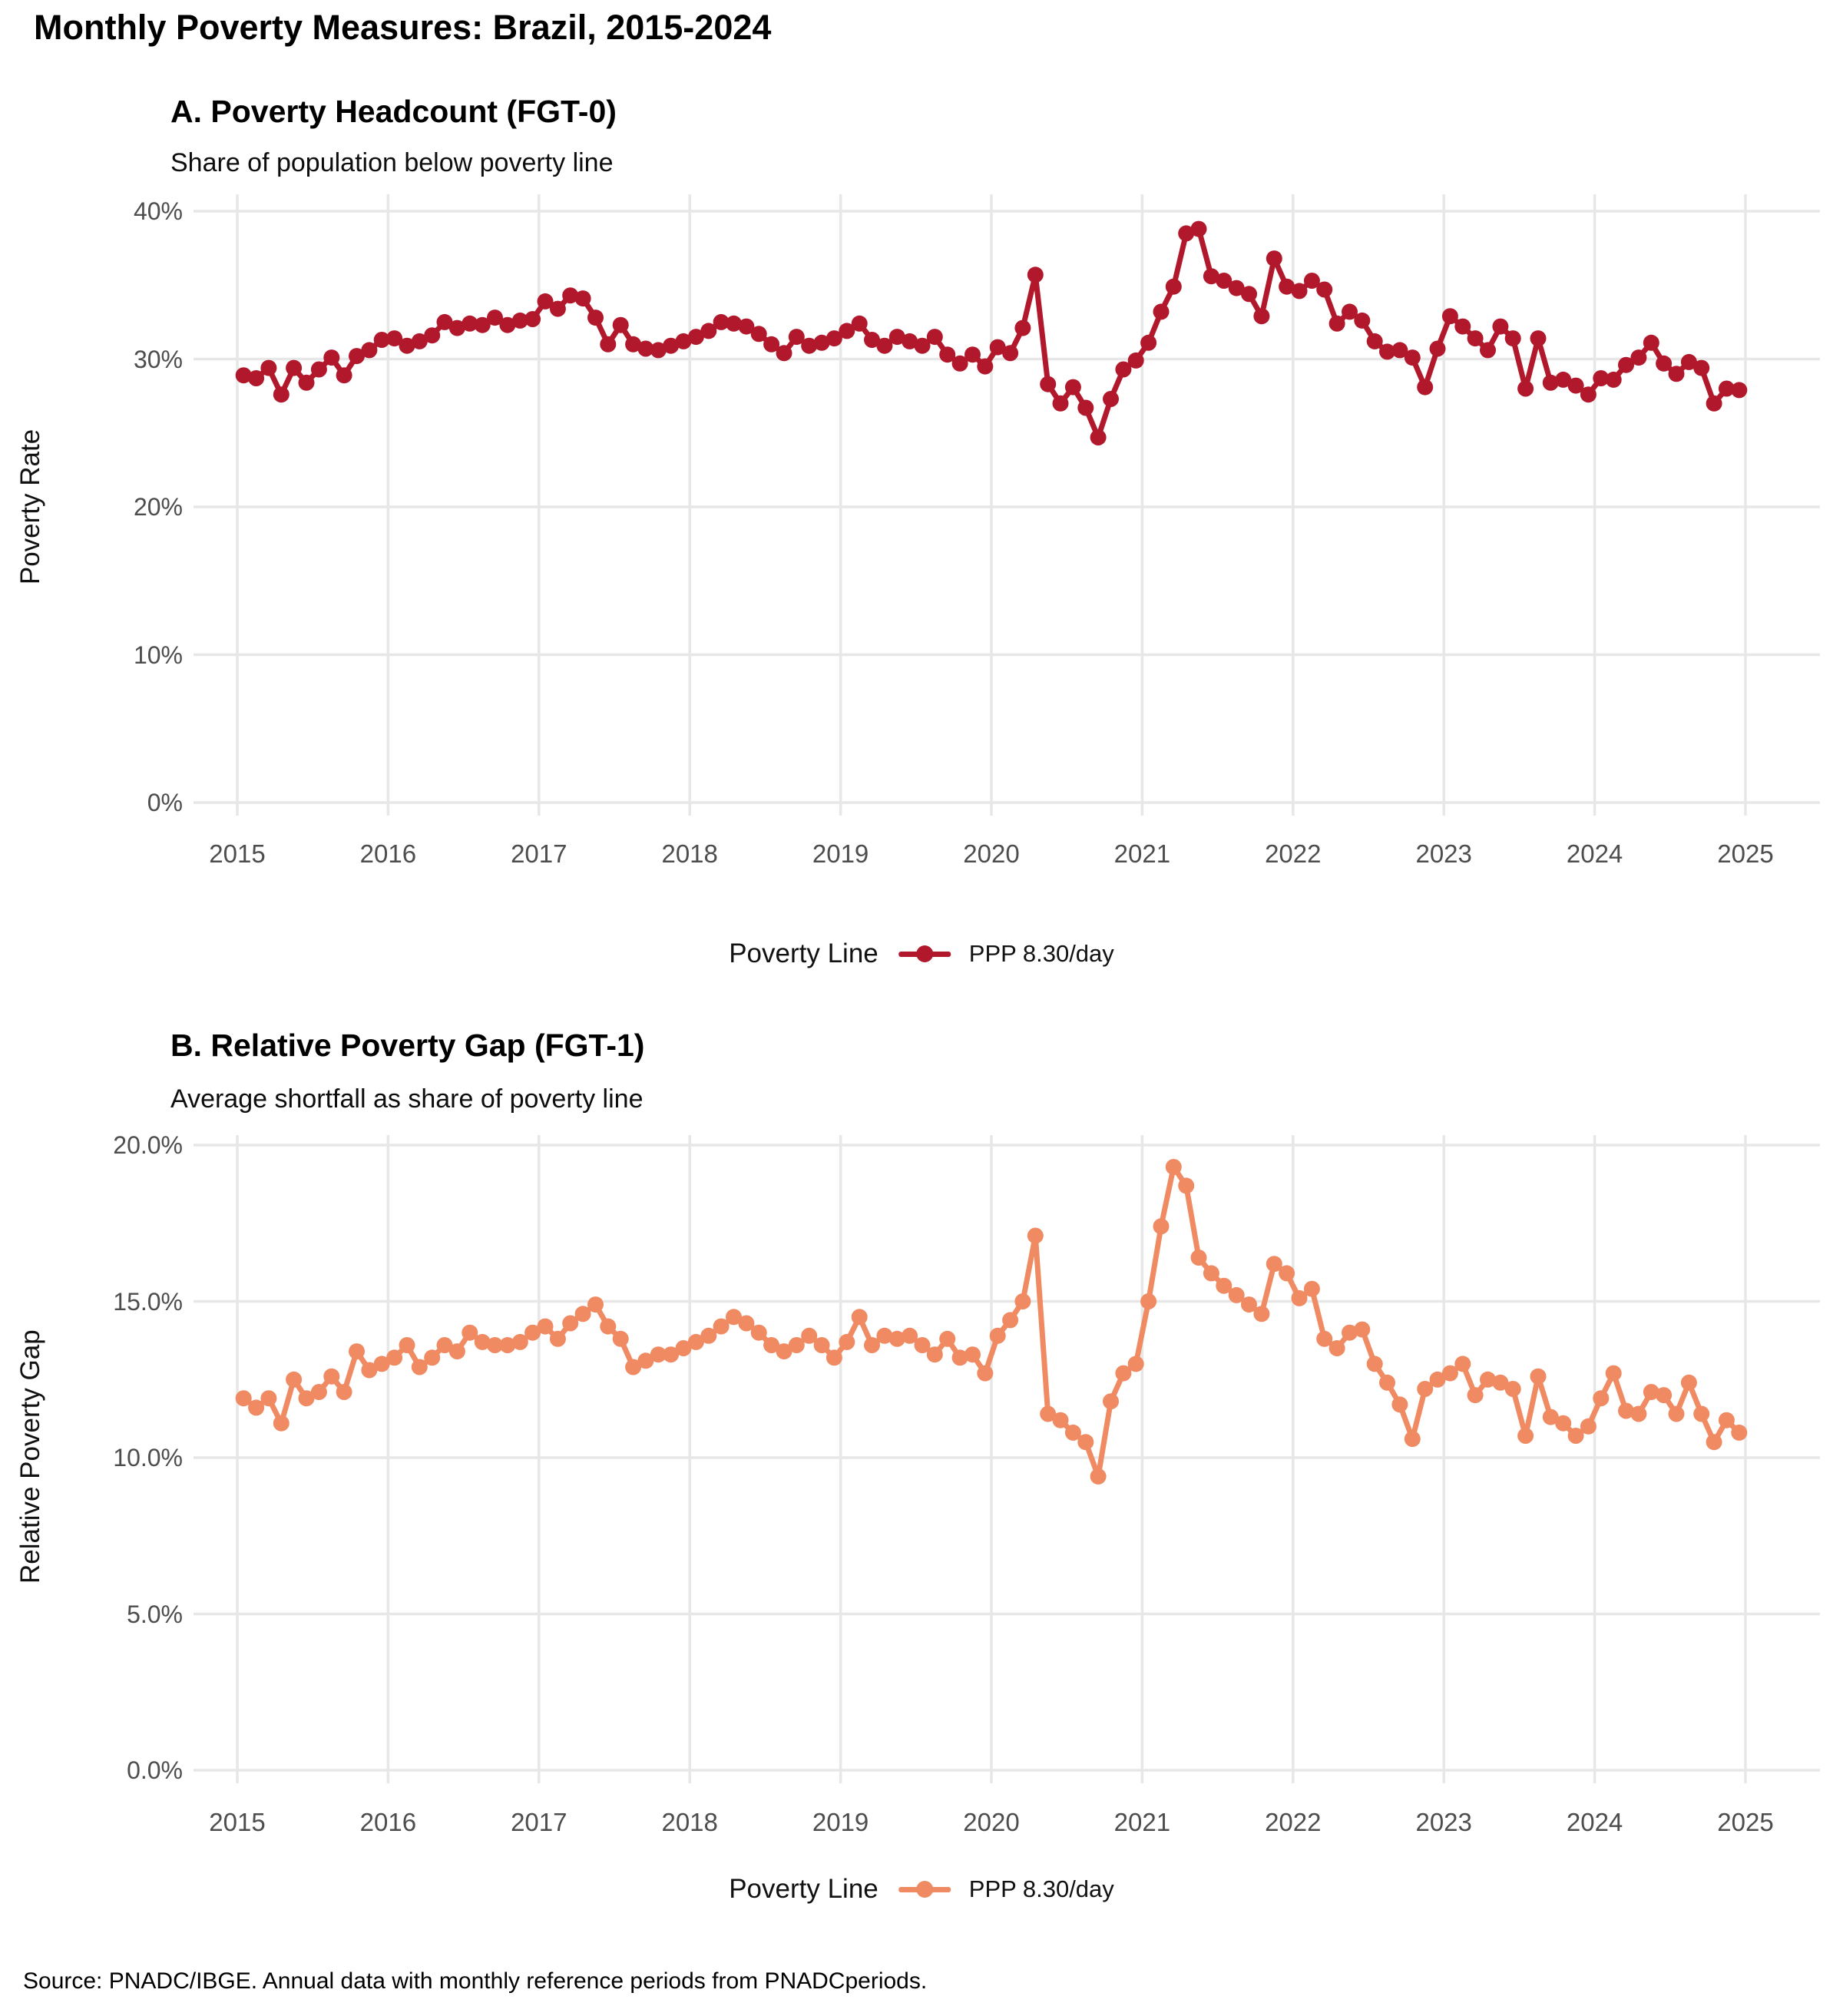 The image size is (1843, 2016). I want to click on x-tick-label: 2015, so click(237, 1822).